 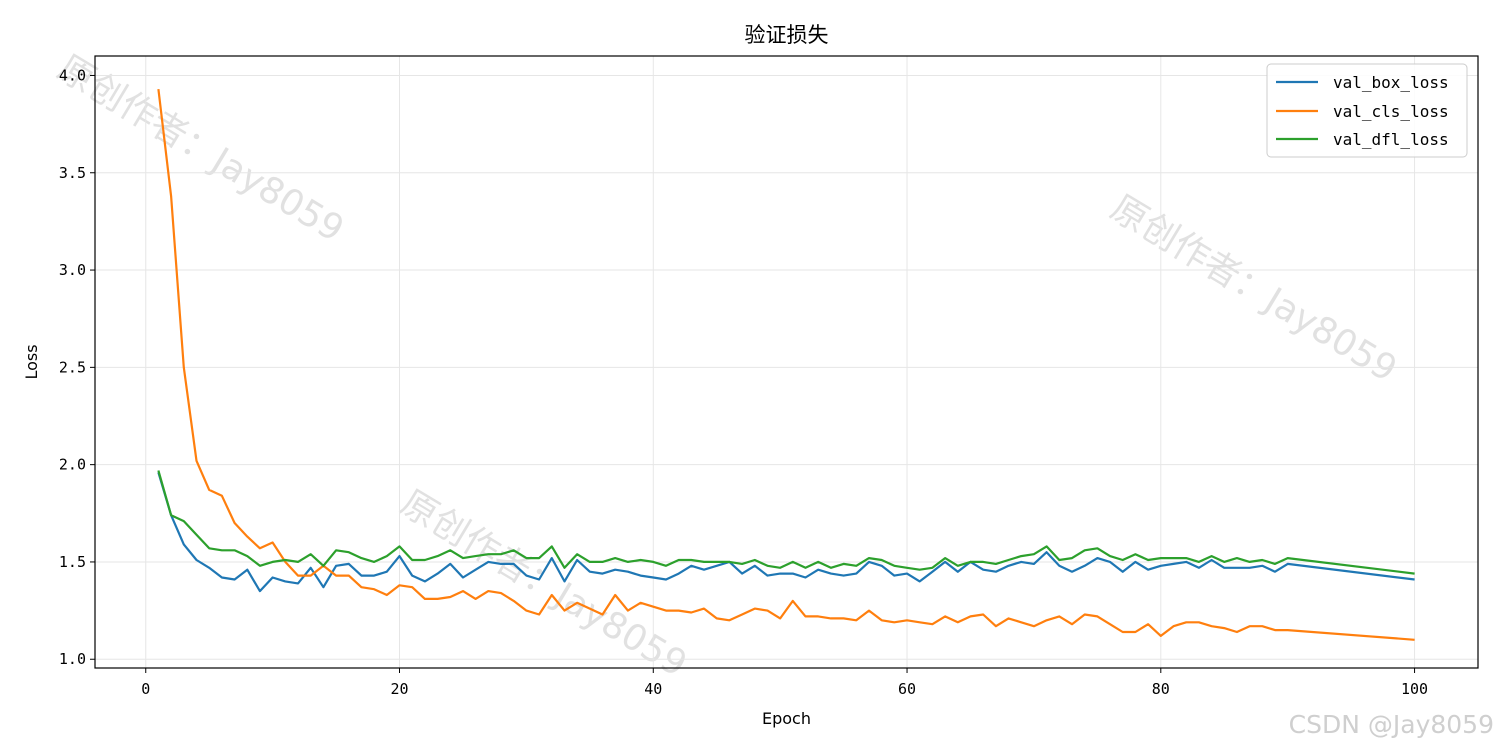 What do you see at coordinates (1414, 689) in the screenshot?
I see `x-tick-label: 100` at bounding box center [1414, 689].